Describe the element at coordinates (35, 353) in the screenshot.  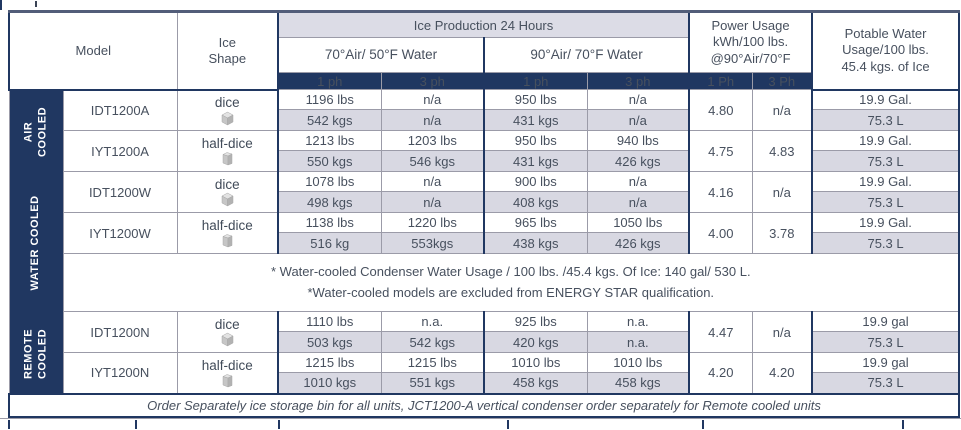
I see `section-label-remote-cooled: REMOTE COOLED` at that location.